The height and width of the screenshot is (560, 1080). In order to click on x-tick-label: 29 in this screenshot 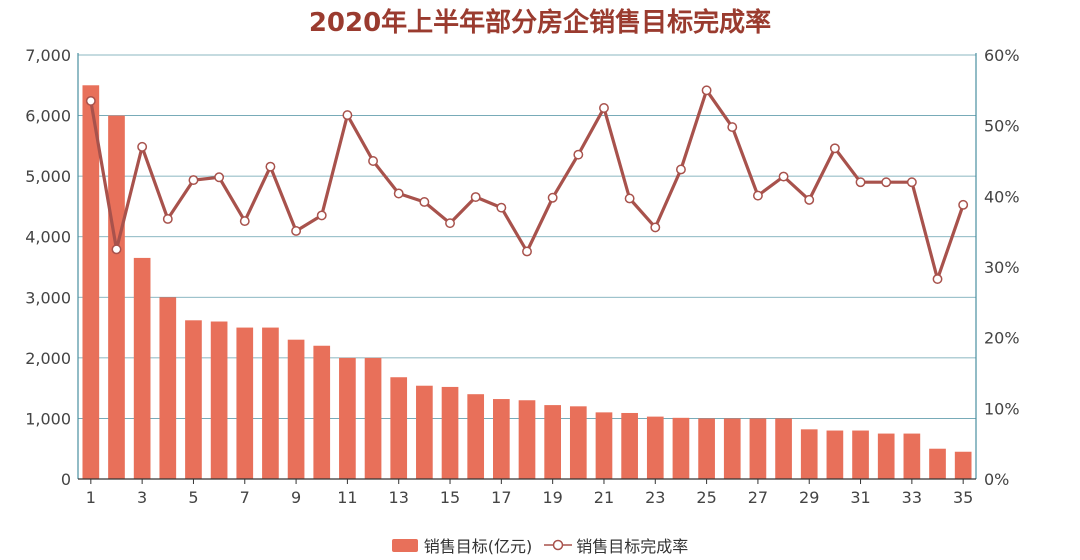, I will do `click(809, 497)`.